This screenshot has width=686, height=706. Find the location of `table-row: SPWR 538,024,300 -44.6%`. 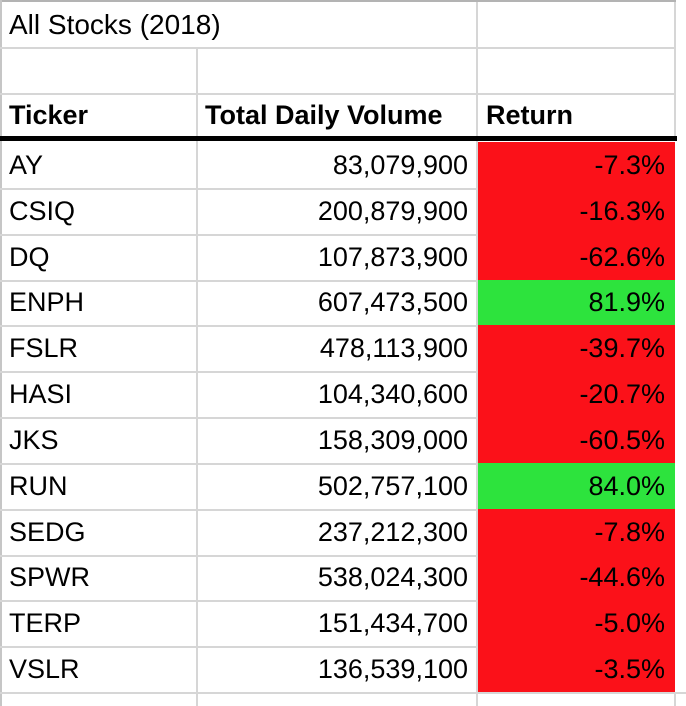

table-row: SPWR 538,024,300 -44.6% is located at coordinates (343, 577).